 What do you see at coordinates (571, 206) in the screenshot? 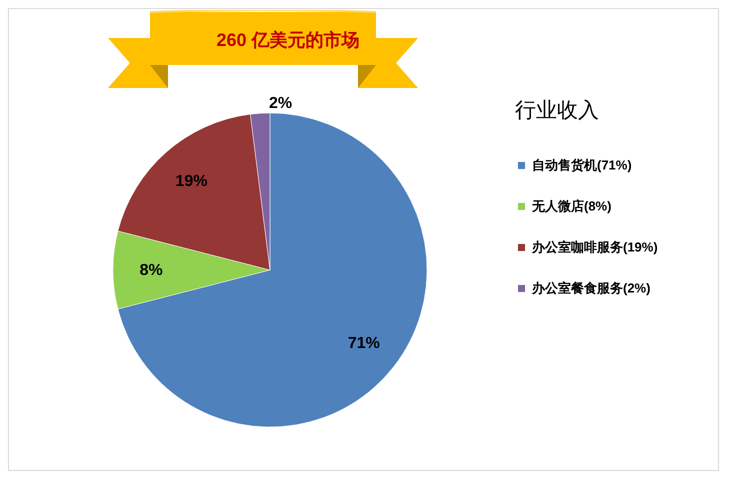
I see `legend-label: 无人微店(8%)` at bounding box center [571, 206].